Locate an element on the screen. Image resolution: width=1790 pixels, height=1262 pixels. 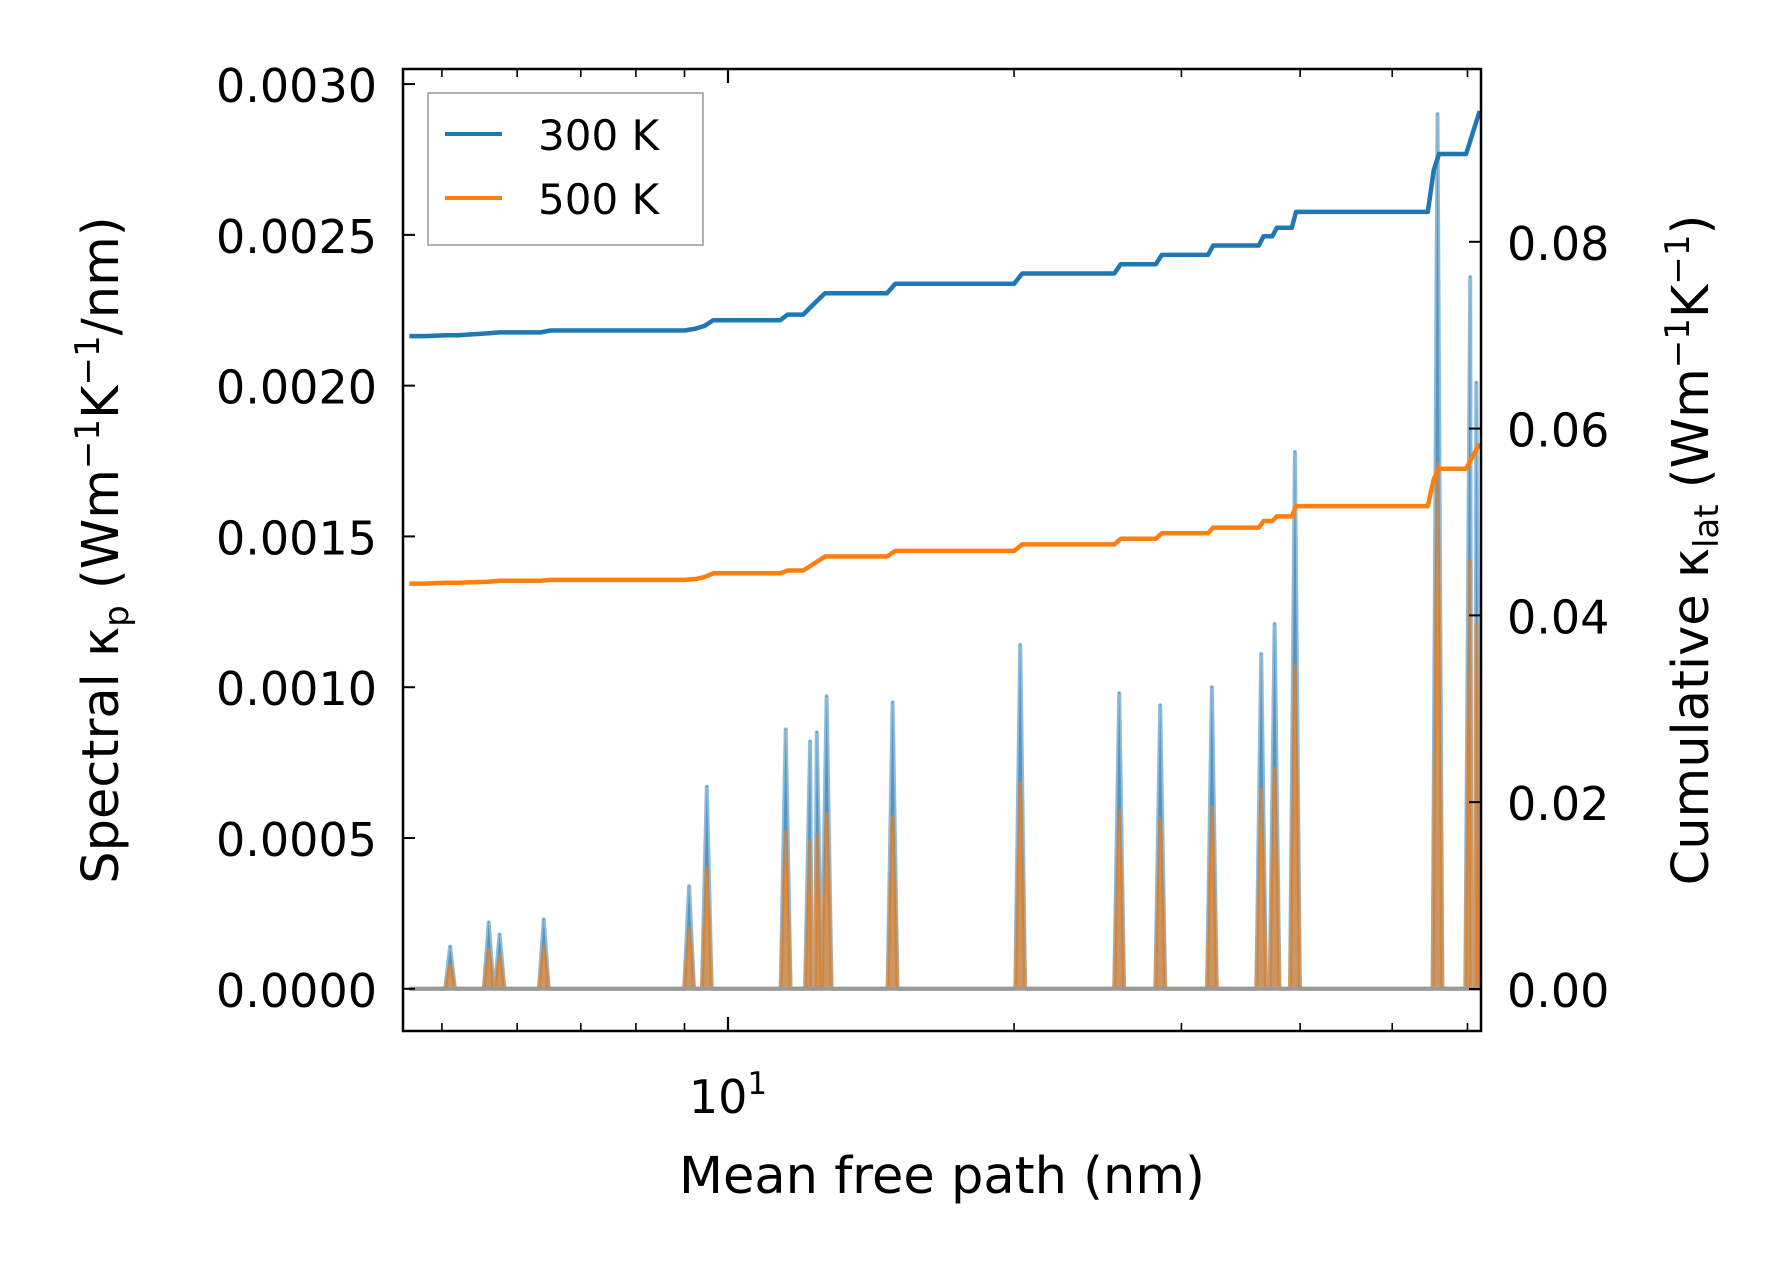
y-axis-left-label: Spectral κp (Wm−1K−1/nm) is located at coordinates (102, 549).